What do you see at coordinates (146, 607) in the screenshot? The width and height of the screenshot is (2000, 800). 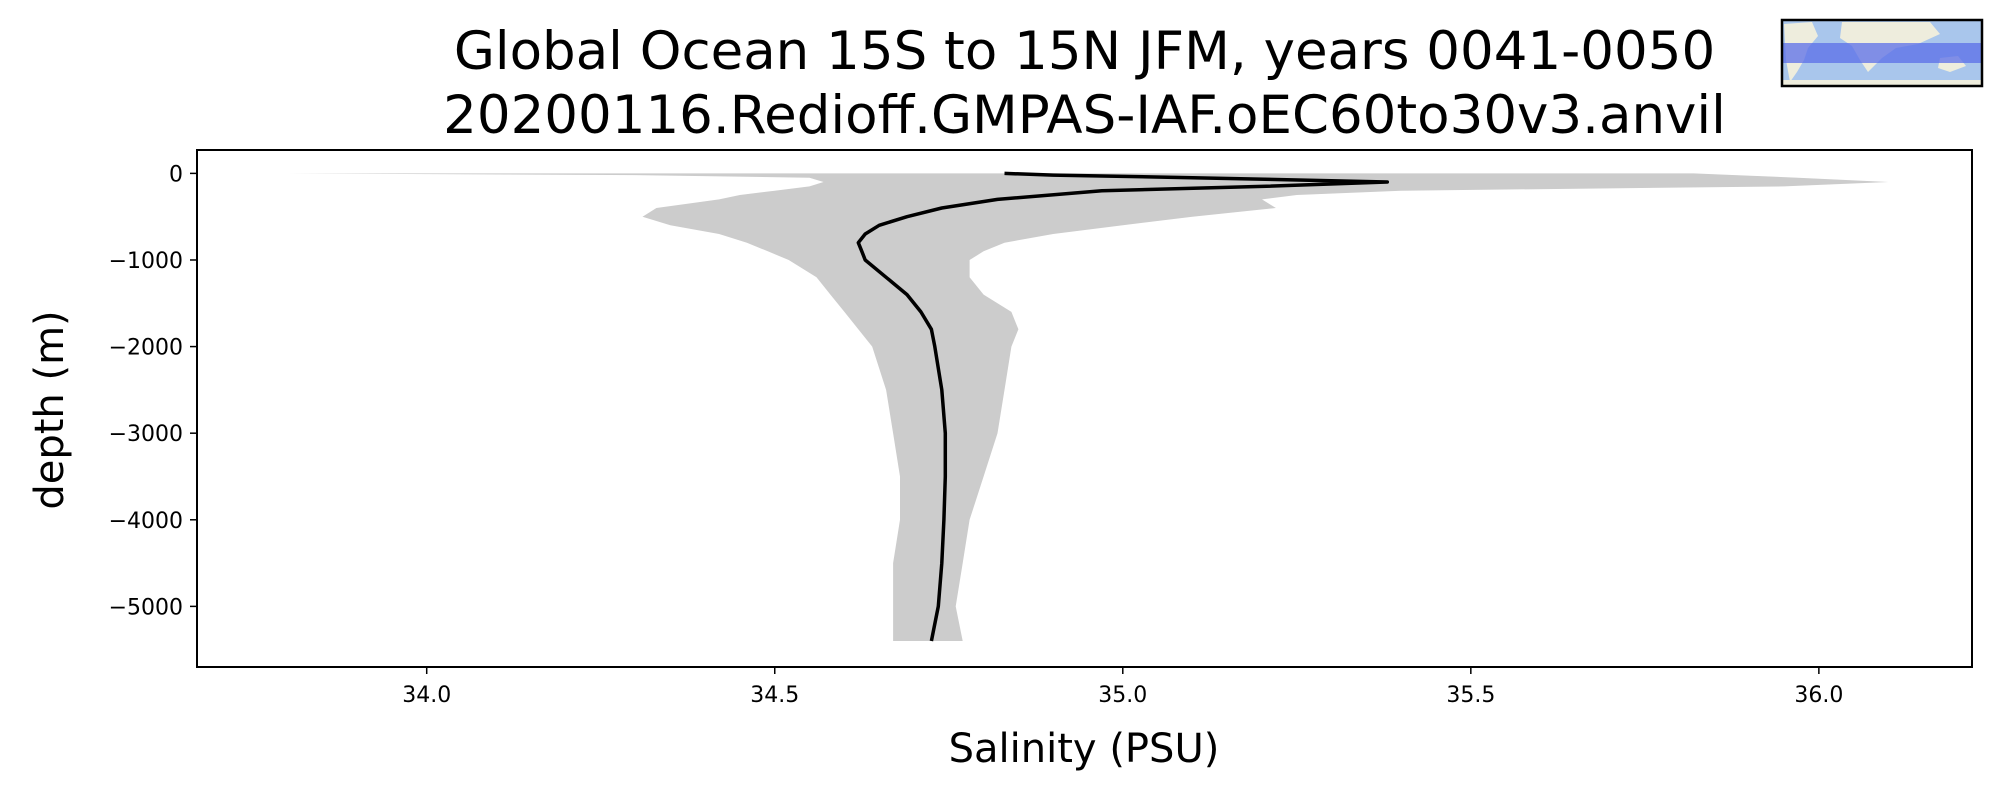 I see `y-tick-label: −5000` at bounding box center [146, 607].